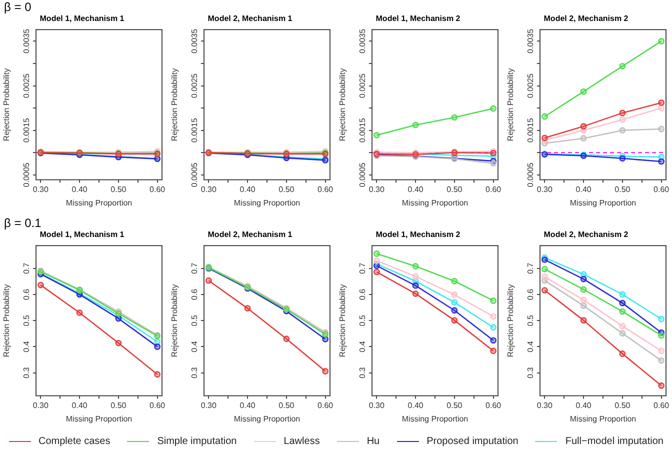 This screenshot has height=458, width=672. What do you see at coordinates (197, 441) in the screenshot?
I see `legend-label: Simple imputation` at bounding box center [197, 441].